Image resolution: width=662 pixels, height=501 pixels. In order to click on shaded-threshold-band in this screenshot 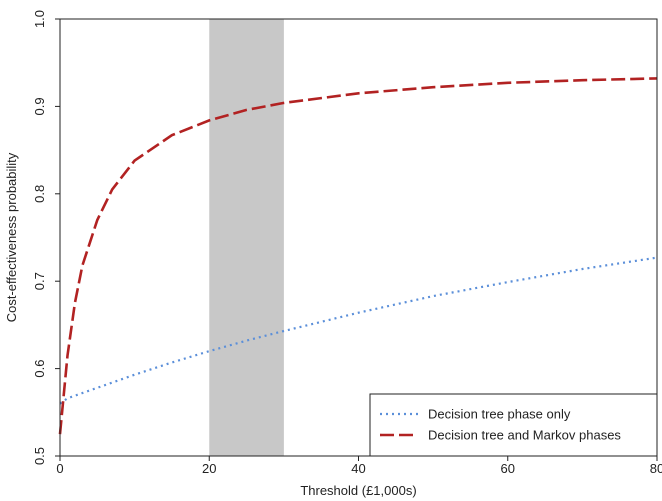, I will do `click(246, 237)`.